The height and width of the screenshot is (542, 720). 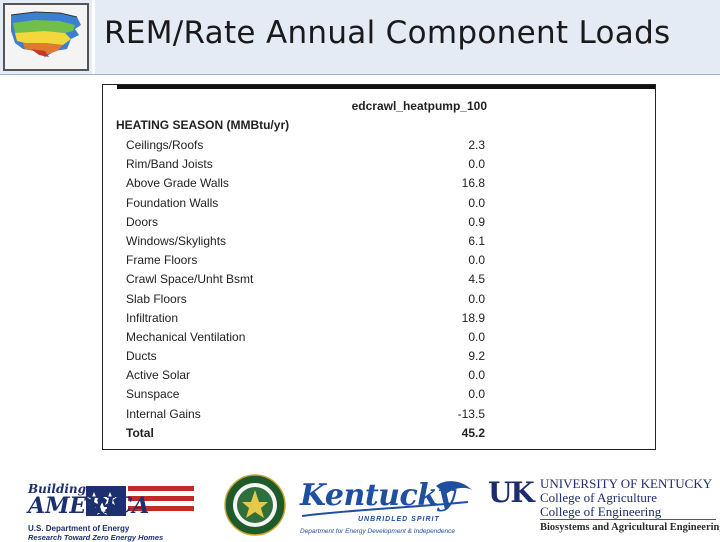 I want to click on header-divider, so click(x=93, y=37).